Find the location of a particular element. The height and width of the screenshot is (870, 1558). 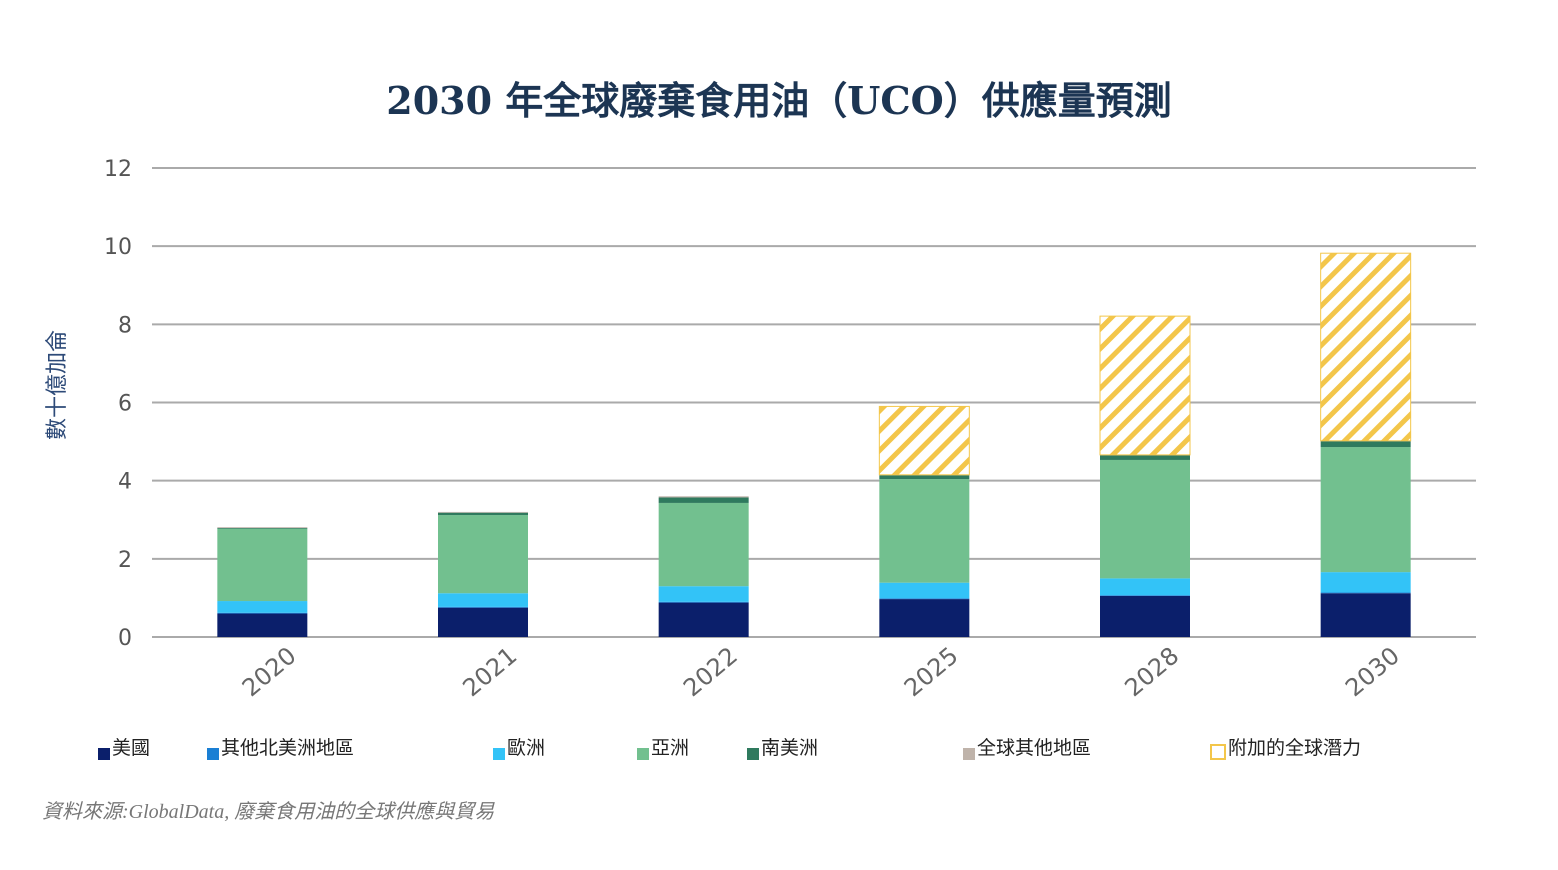

legend-item: 歐洲 is located at coordinates (519, 746).